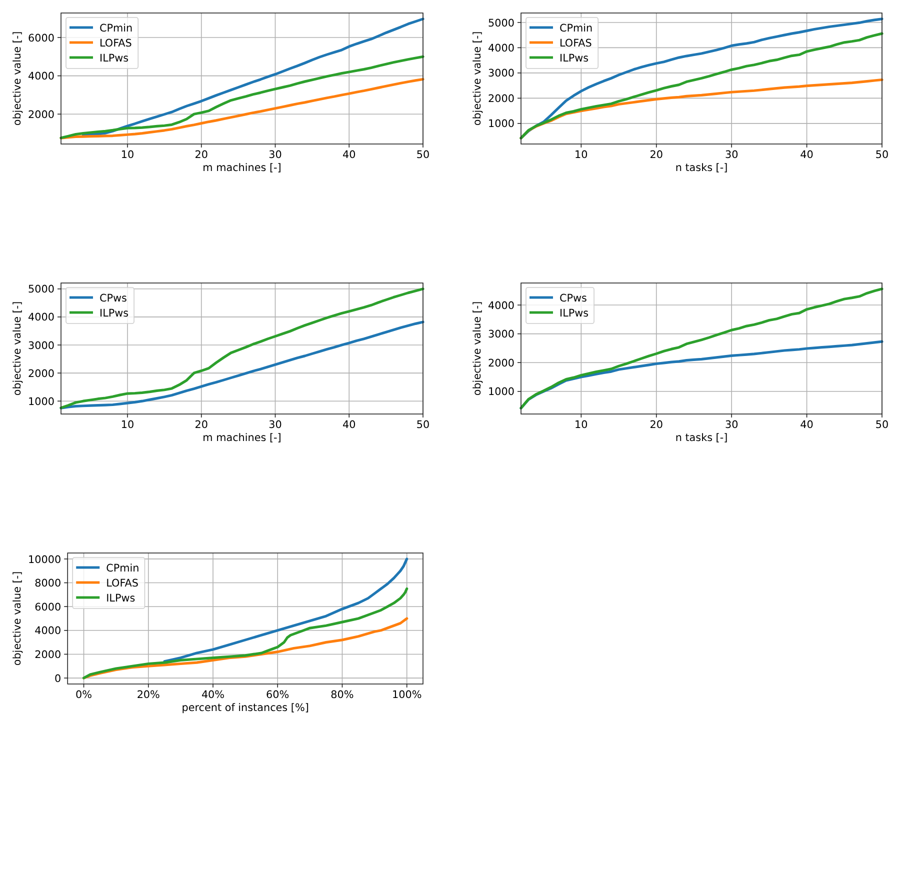  I want to click on x-axis-title: percent of instances [%], so click(245, 708).